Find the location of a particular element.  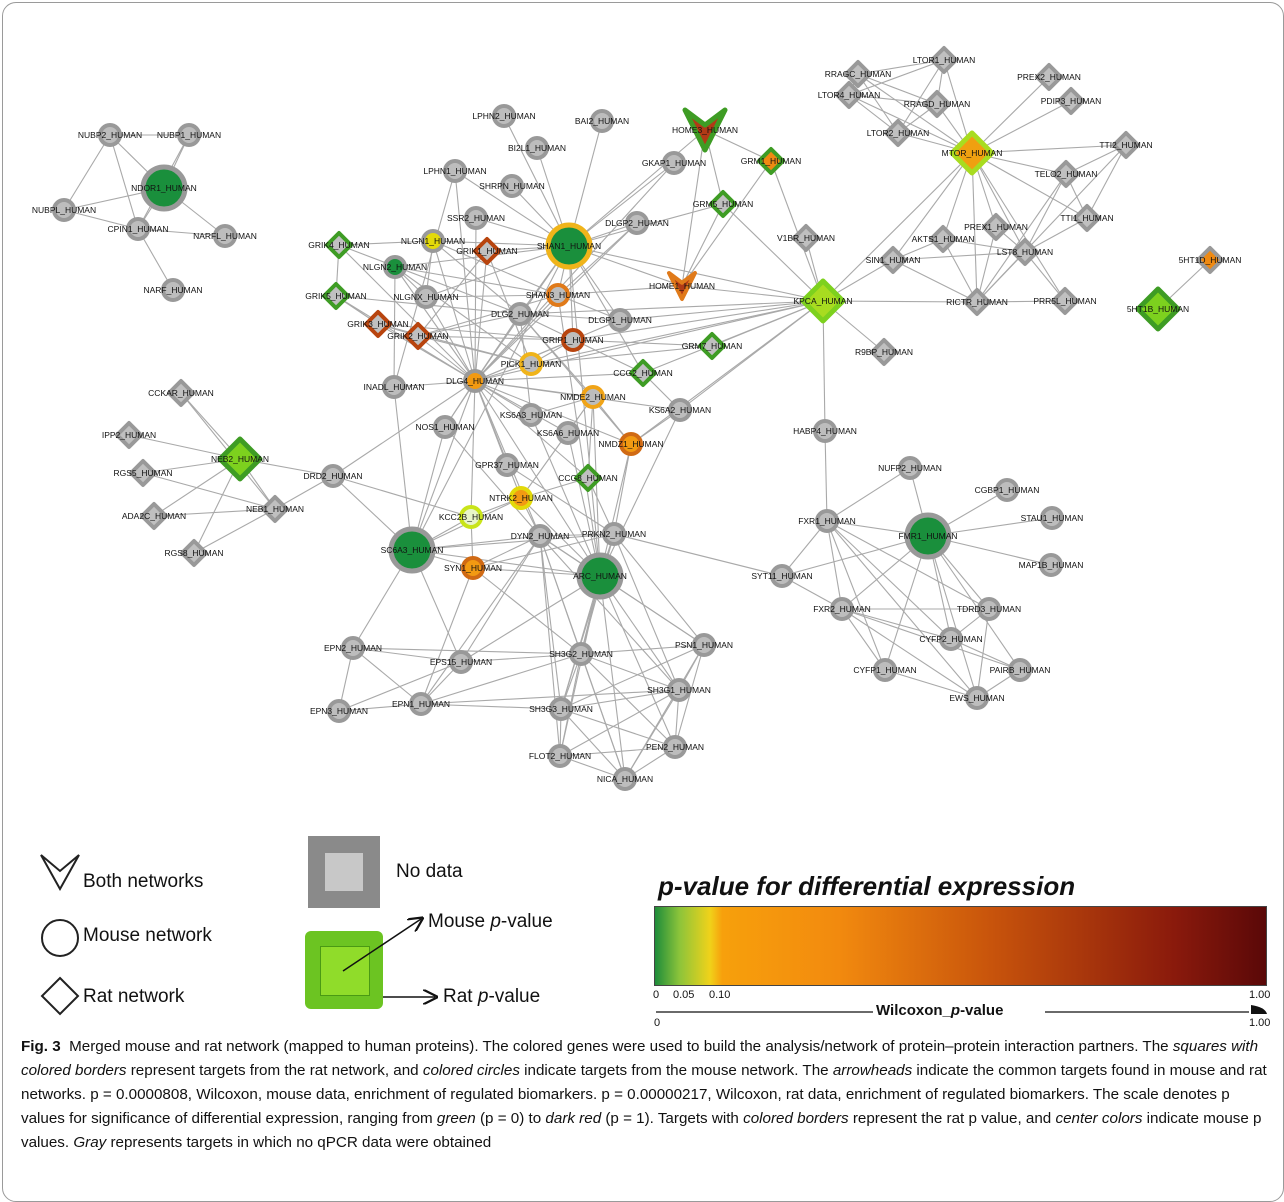

scale-tick: 0.10 is located at coordinates (720, 995).